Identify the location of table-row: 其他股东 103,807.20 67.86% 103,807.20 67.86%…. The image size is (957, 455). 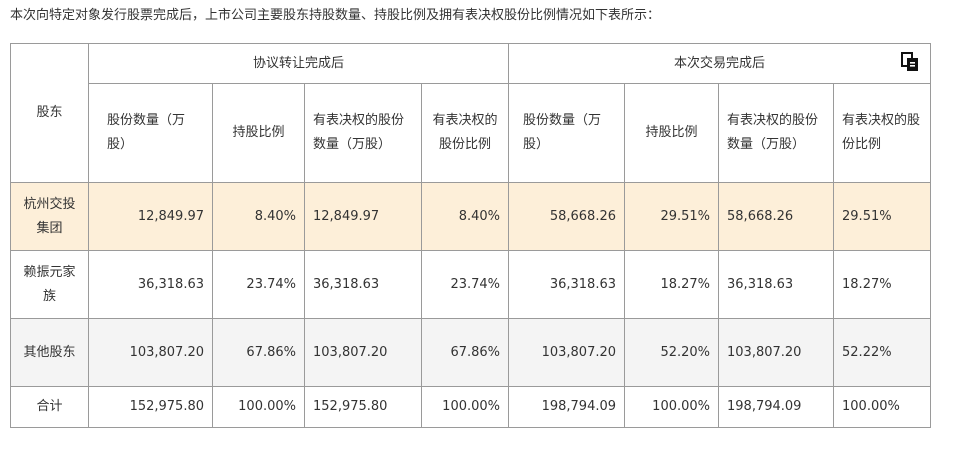
(471, 352).